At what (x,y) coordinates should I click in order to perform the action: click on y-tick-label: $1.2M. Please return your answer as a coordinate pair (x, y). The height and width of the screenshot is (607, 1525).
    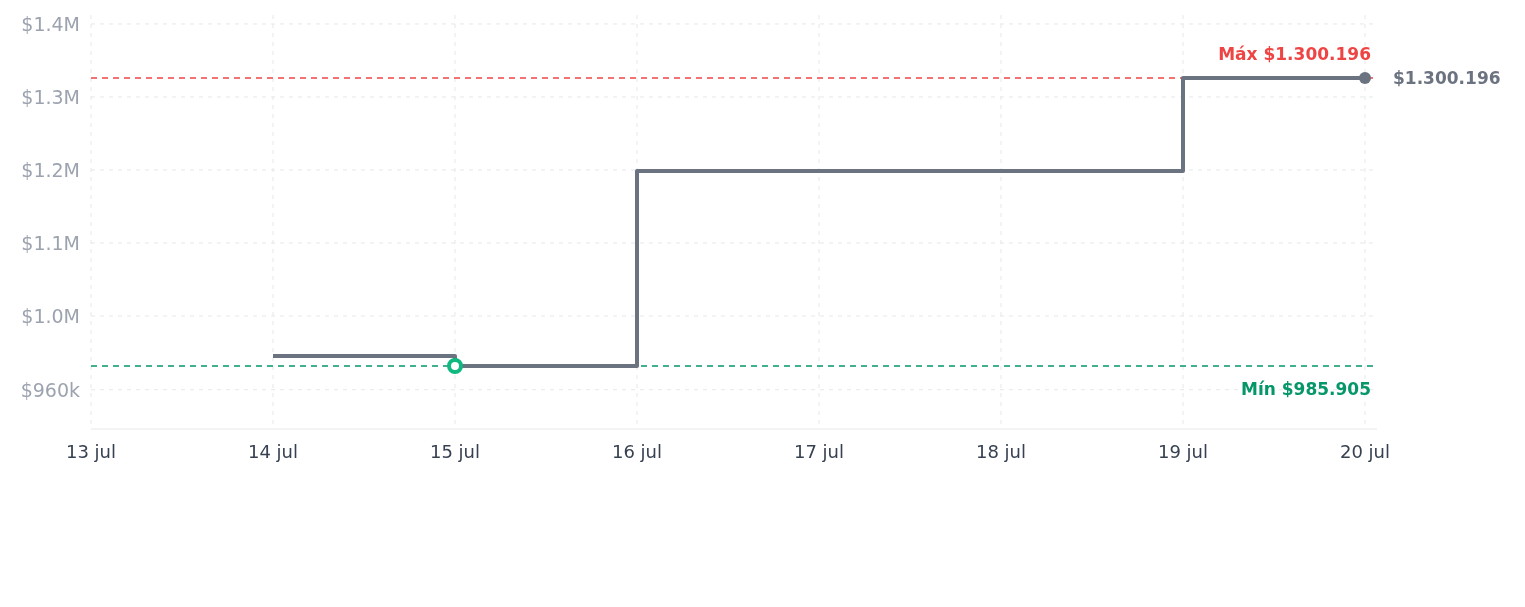
    Looking at the image, I should click on (50, 169).